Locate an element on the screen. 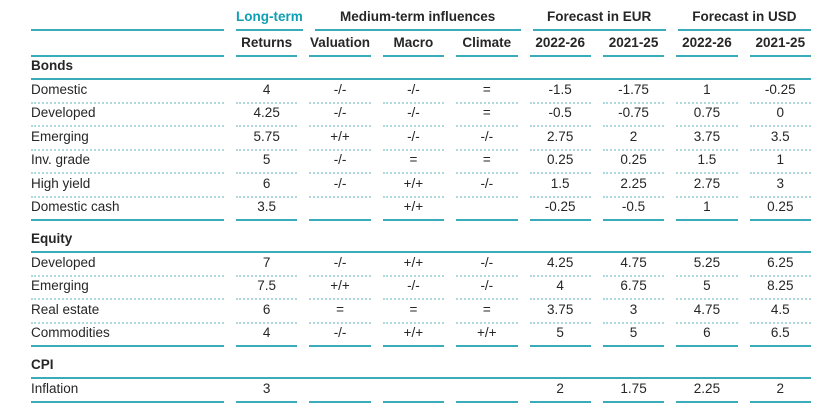  col-group-forecast-eur: Forecast in EUR is located at coordinates (599, 20).